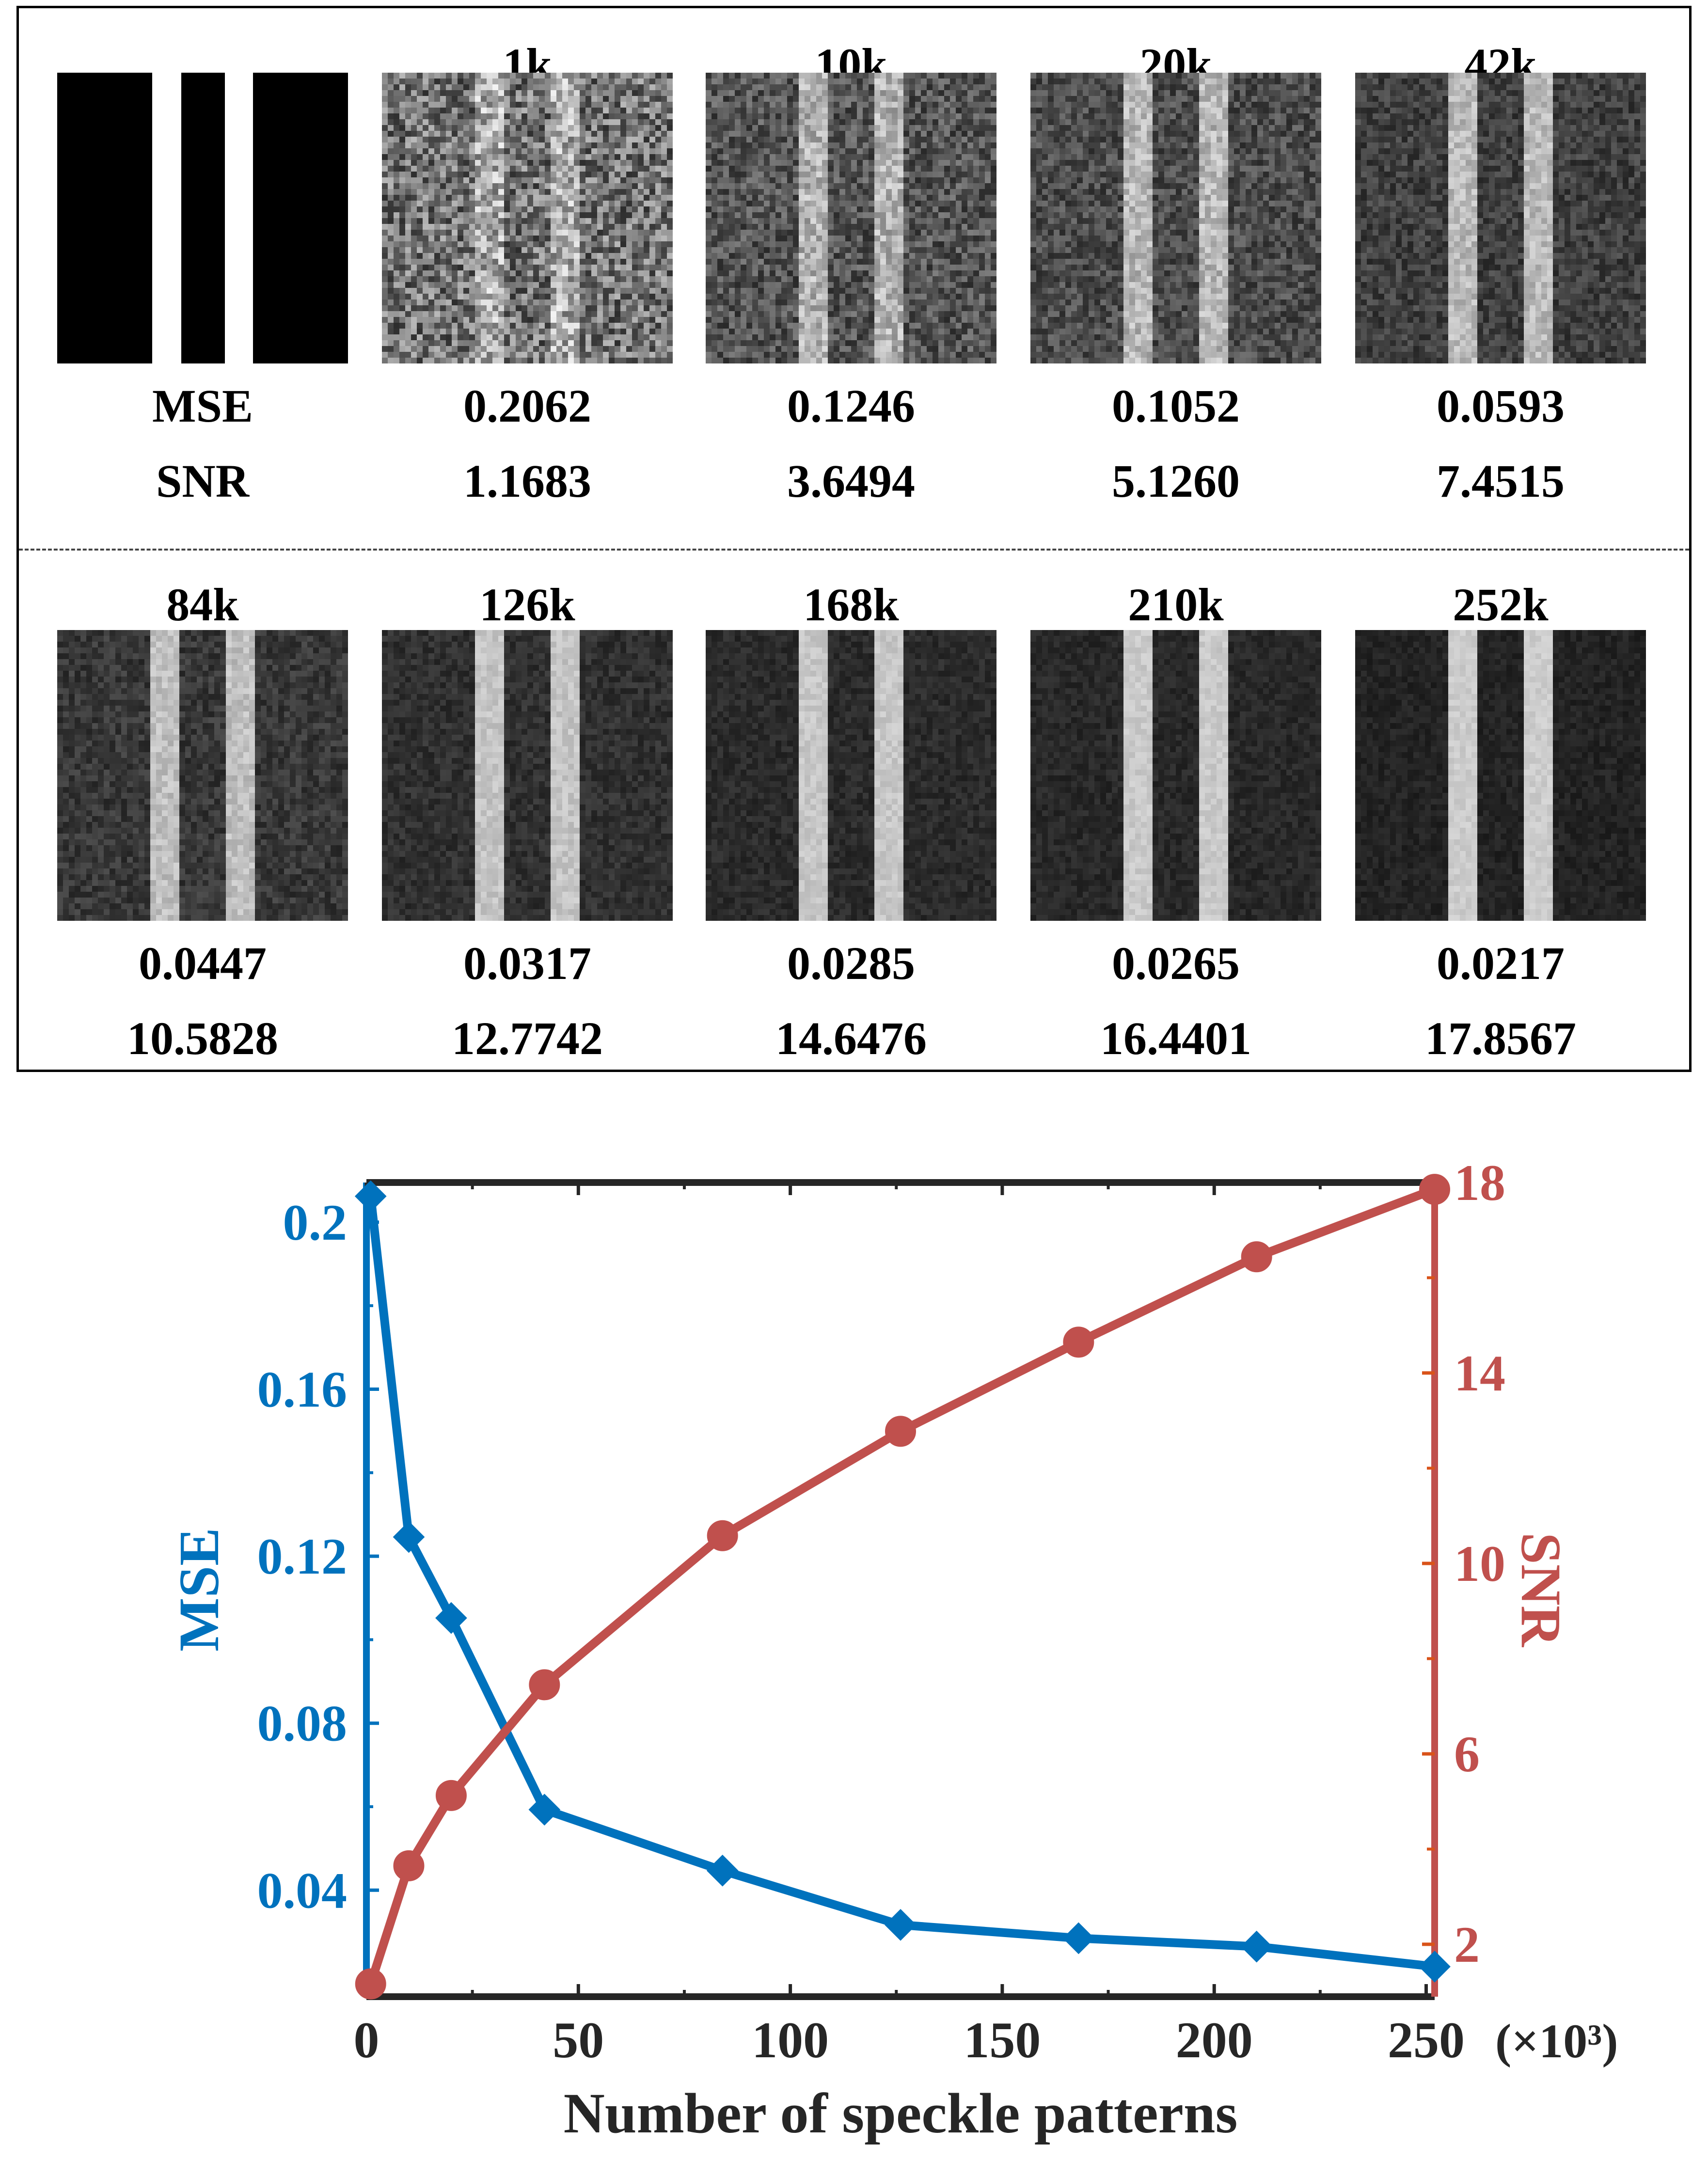  Describe the element at coordinates (1467, 1754) in the screenshot. I see `y-right-tick-label: 6` at that location.